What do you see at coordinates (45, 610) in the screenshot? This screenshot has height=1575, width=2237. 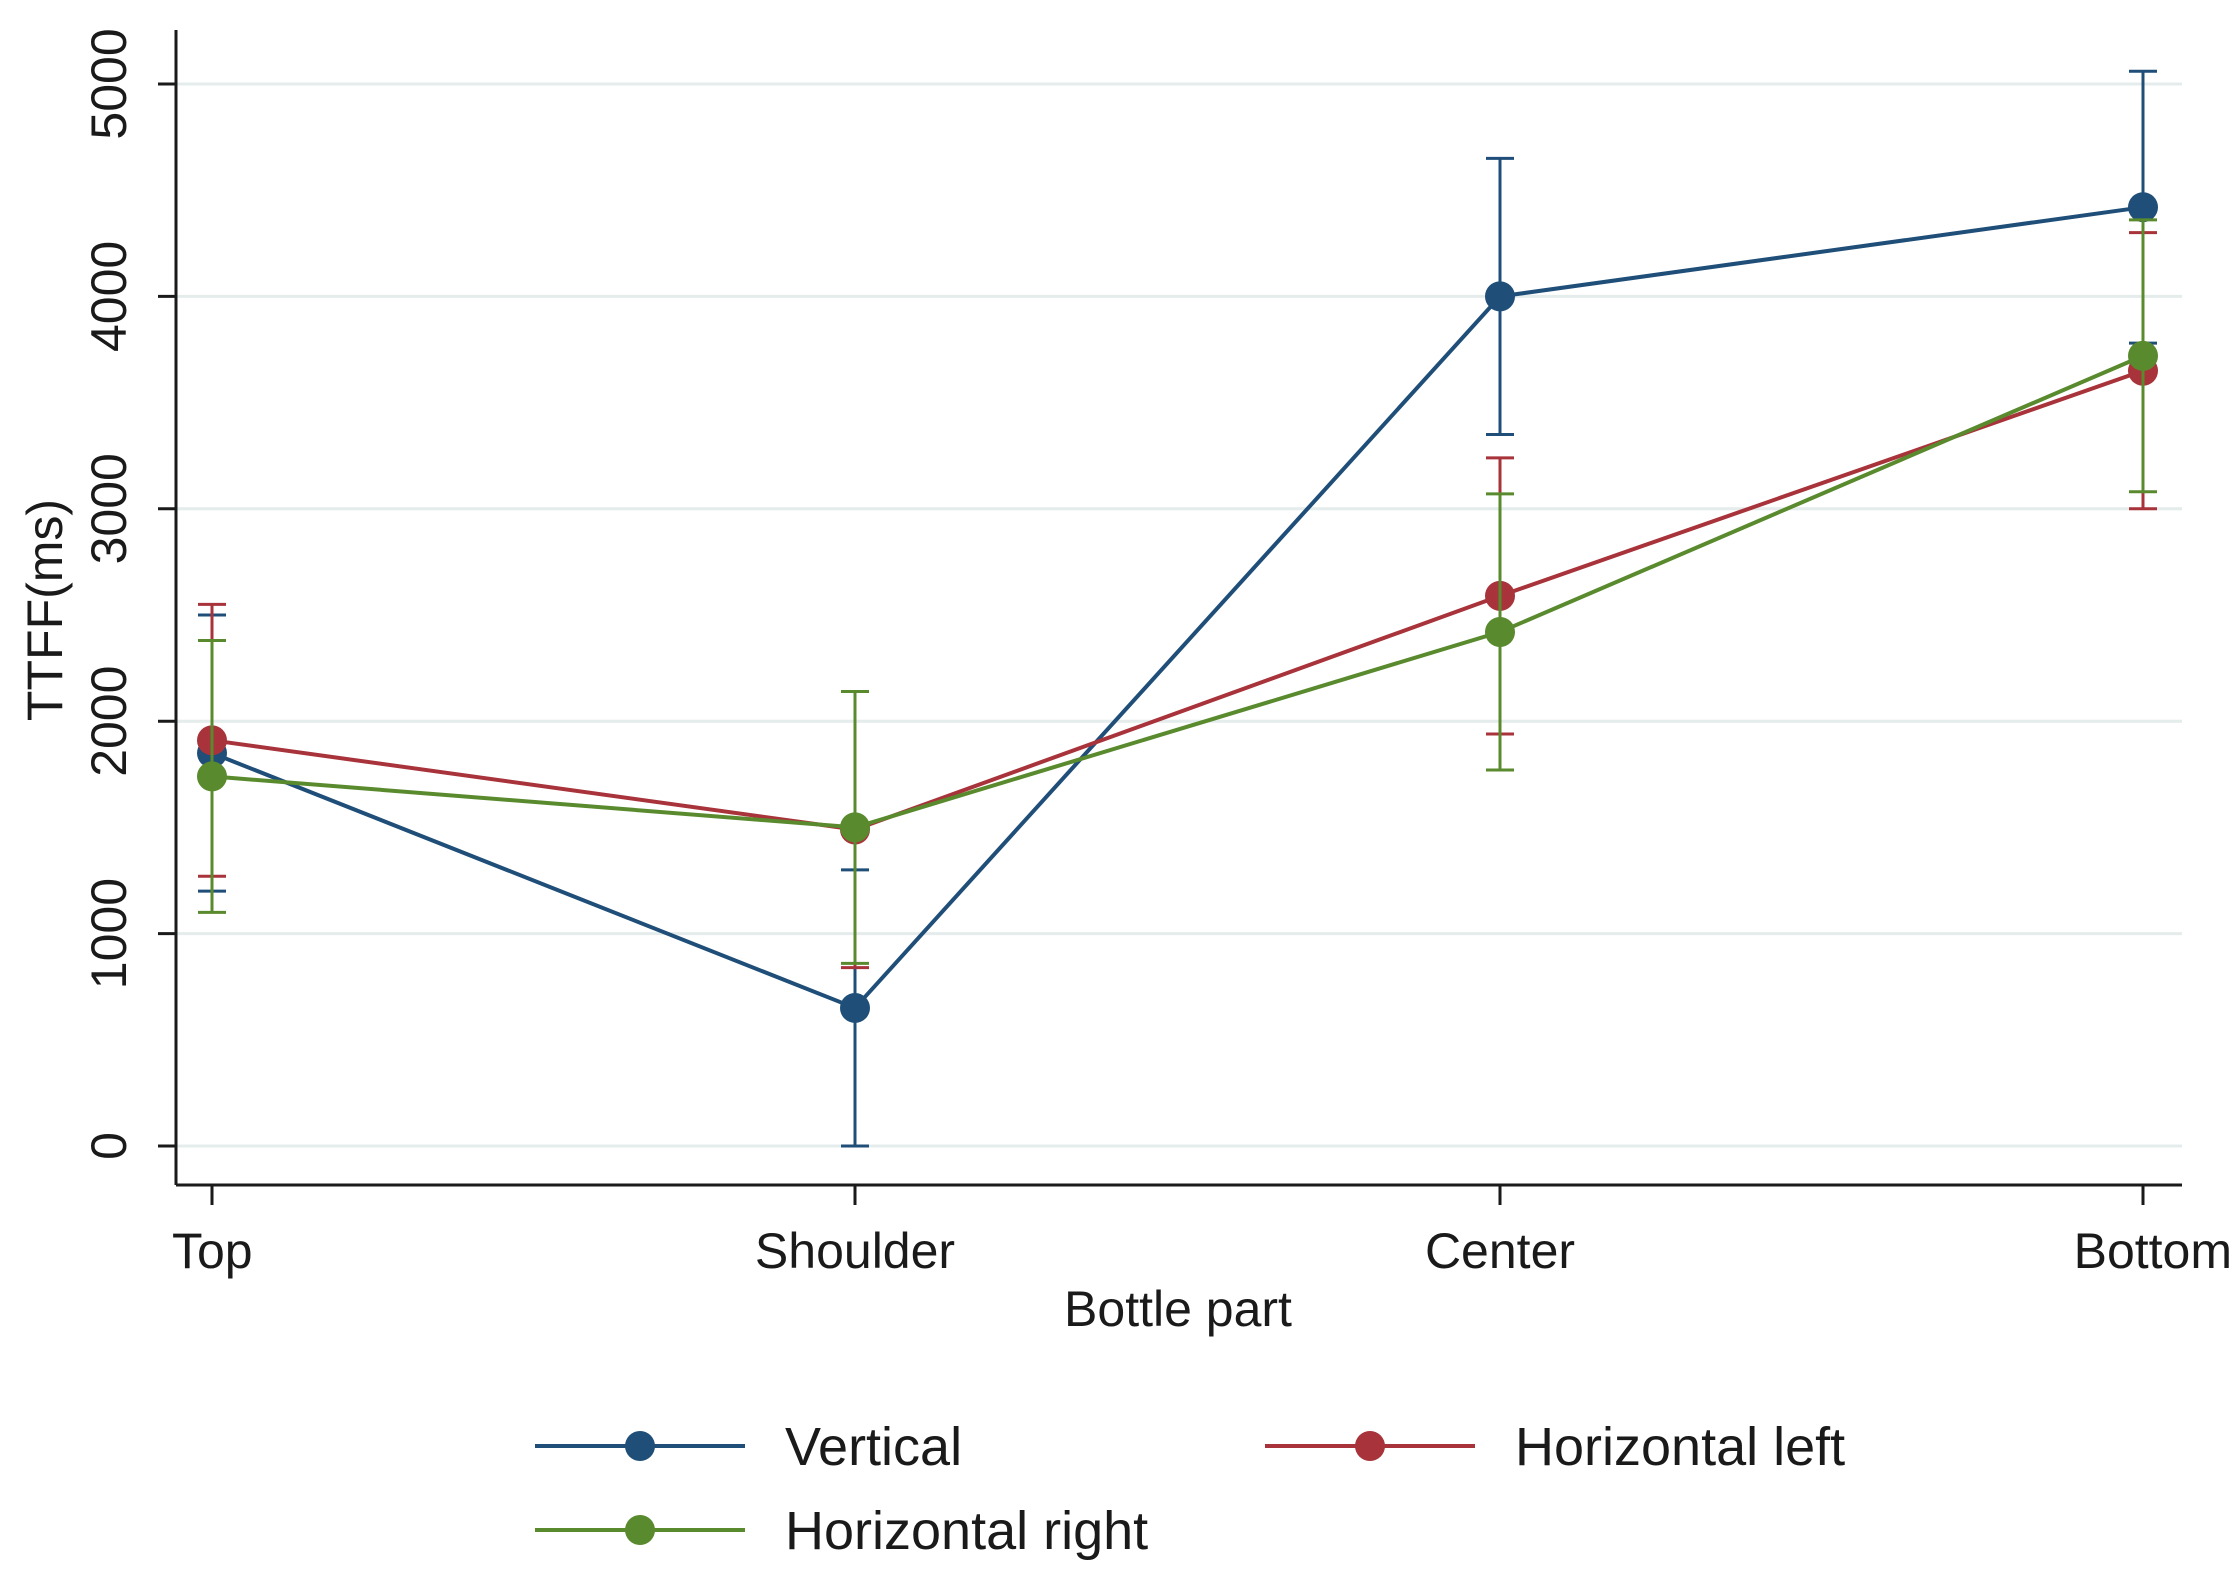 I see `y-axis-title: TTFF(ms)` at bounding box center [45, 610].